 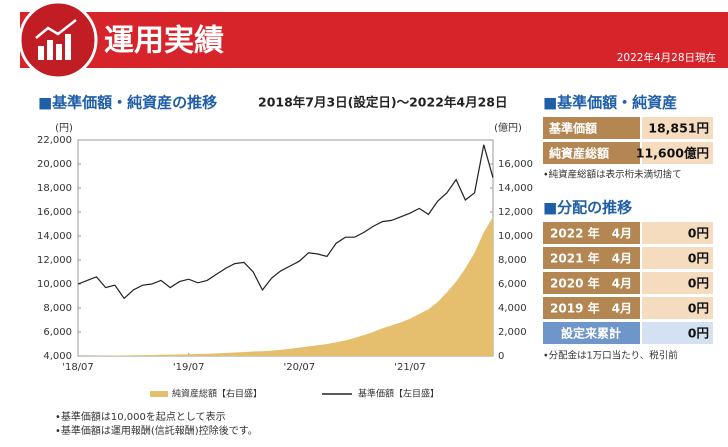 I want to click on y-tick-label: 8,000, so click(x=57, y=308).